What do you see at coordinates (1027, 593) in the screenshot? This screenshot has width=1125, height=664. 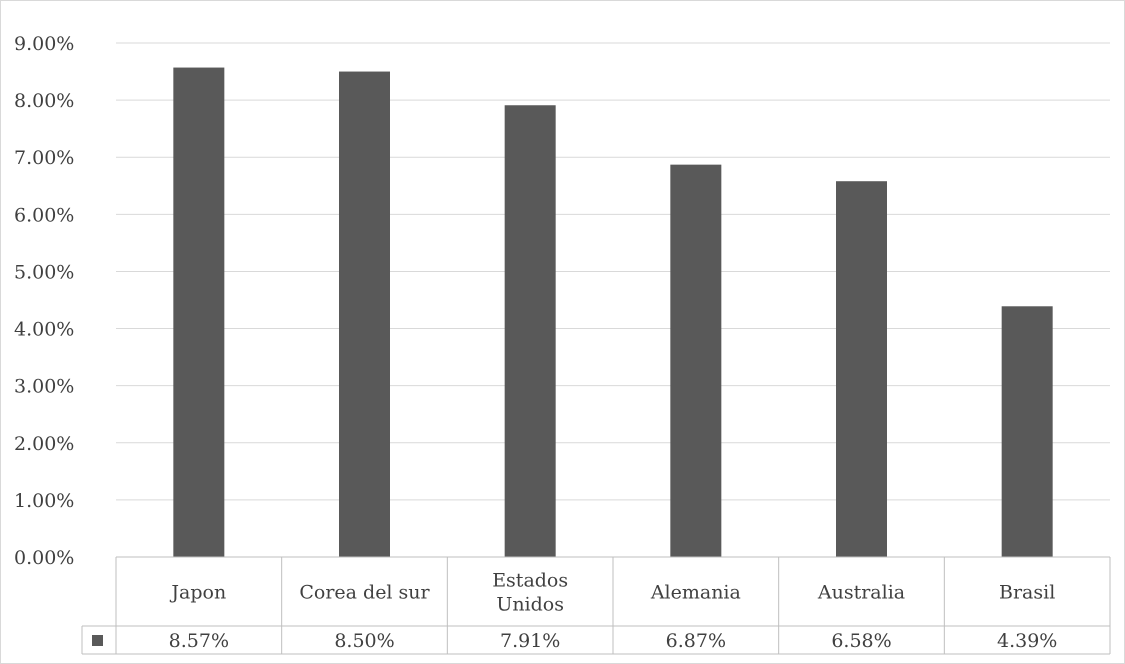 I see `category-label: Brasil` at bounding box center [1027, 593].